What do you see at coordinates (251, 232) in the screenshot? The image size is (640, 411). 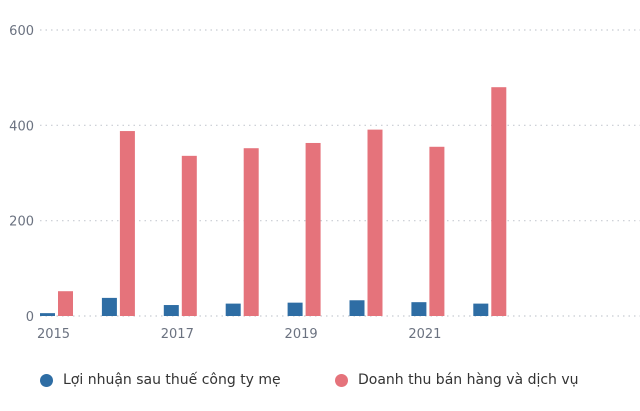 I see `bar-revenue-2018` at bounding box center [251, 232].